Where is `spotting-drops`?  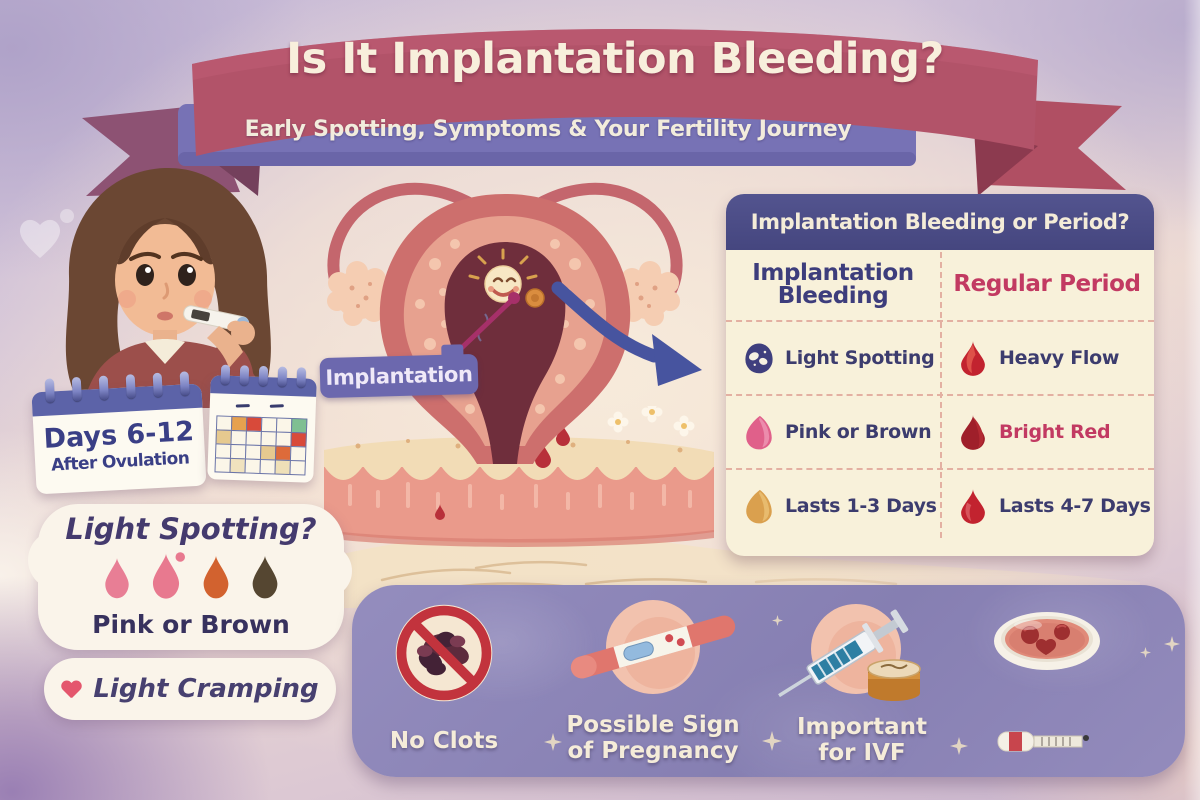
spotting-drops is located at coordinates (191, 576).